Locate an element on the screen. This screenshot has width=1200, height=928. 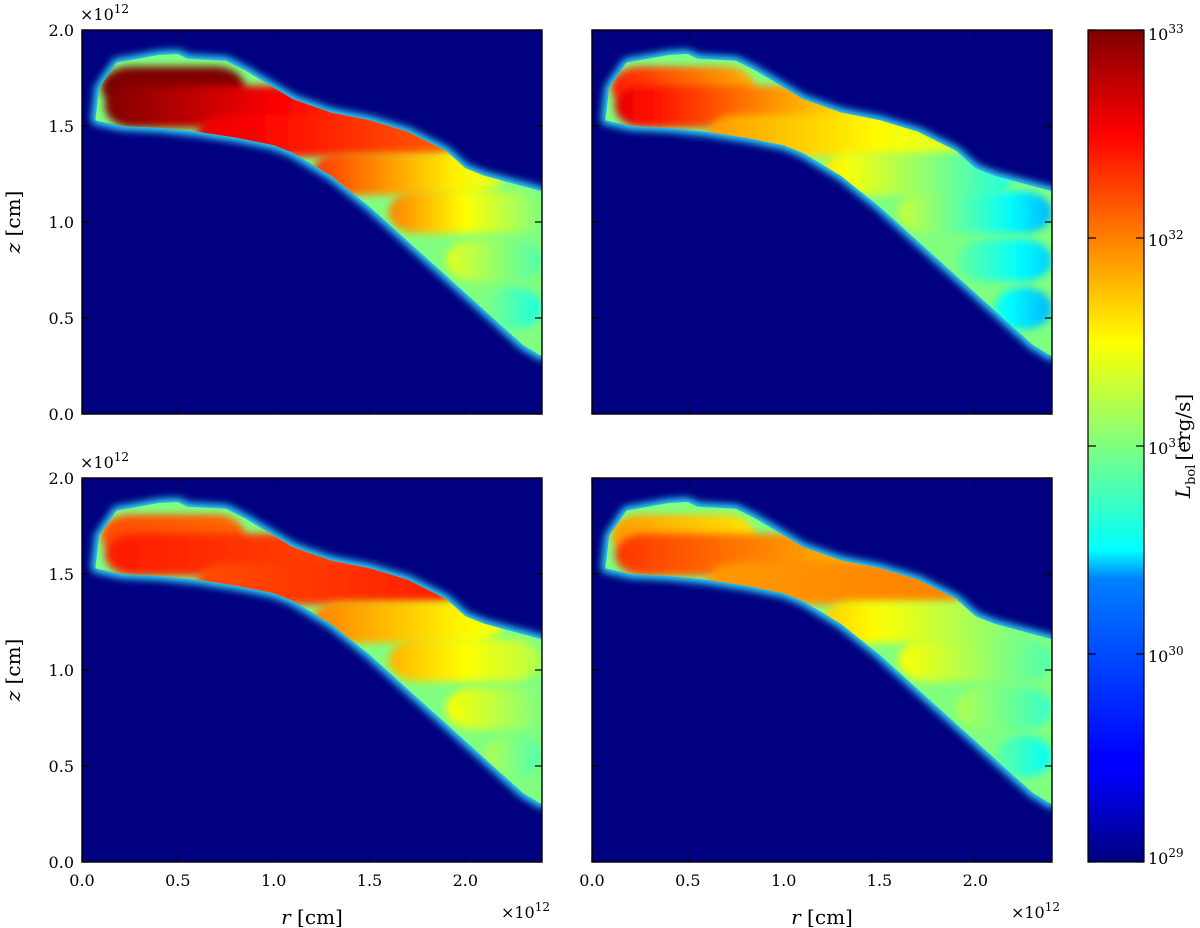
colorbar-ticks: 1029 1030 1031 1032 1033 is located at coordinates (1136, 445).